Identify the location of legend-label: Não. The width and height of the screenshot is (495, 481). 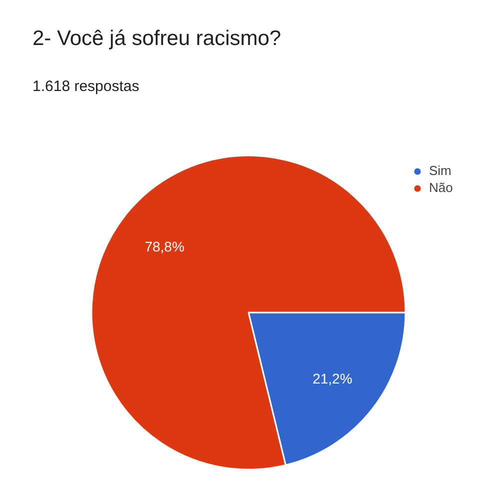
(441, 187).